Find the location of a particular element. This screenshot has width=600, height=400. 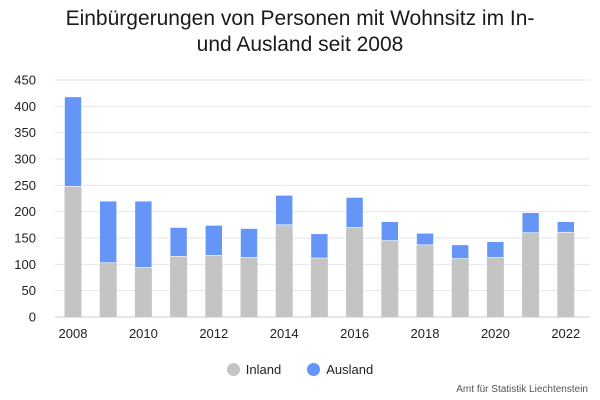

source-note: Amt für Statistik Liechtenstein is located at coordinates (522, 389).